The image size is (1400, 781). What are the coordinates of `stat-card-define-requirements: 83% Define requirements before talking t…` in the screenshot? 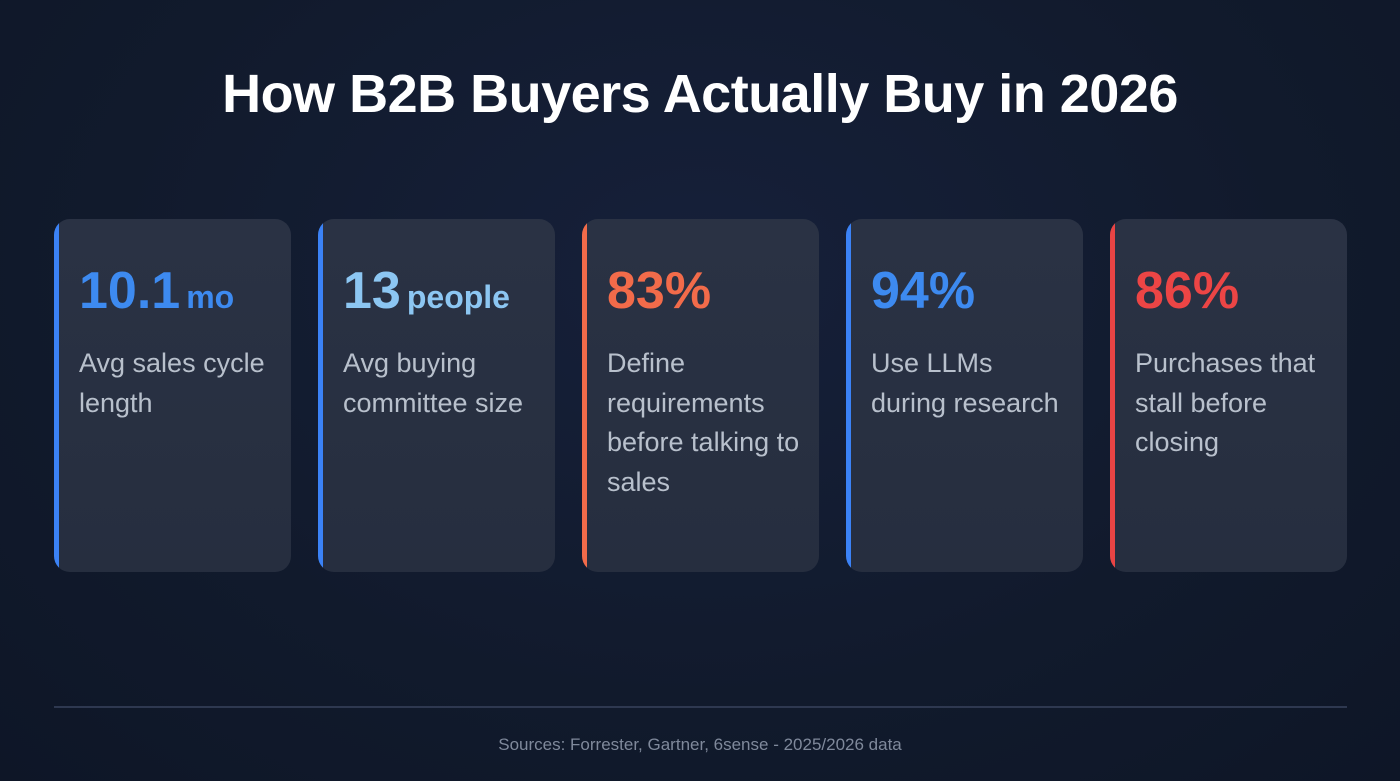 It's located at (700, 395).